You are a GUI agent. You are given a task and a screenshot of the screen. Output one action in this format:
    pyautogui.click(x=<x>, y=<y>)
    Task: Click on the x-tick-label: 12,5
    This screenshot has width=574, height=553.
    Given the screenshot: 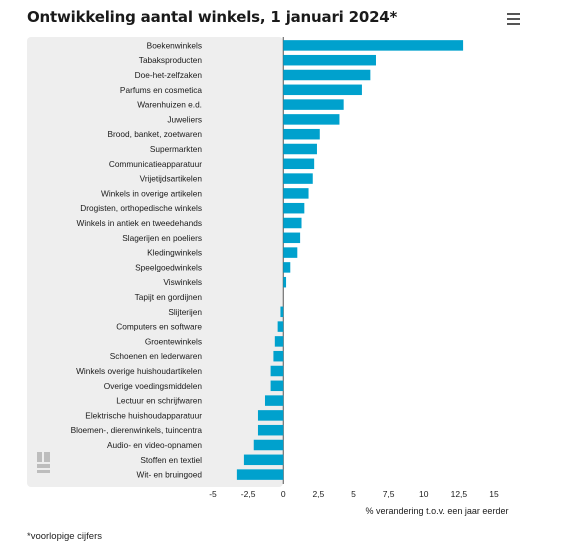 What is the action you would take?
    pyautogui.click(x=459, y=494)
    